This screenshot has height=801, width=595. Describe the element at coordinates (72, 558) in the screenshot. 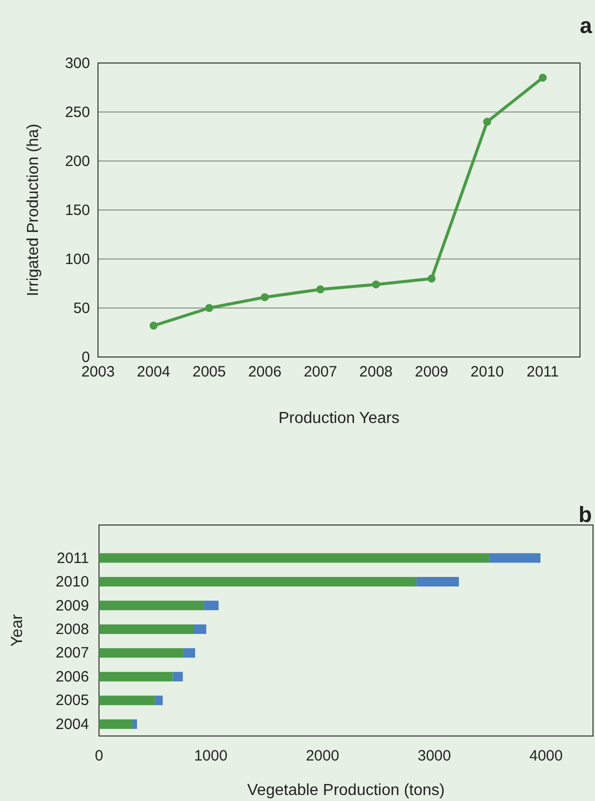

I see `y-tick-label: 2011` at that location.